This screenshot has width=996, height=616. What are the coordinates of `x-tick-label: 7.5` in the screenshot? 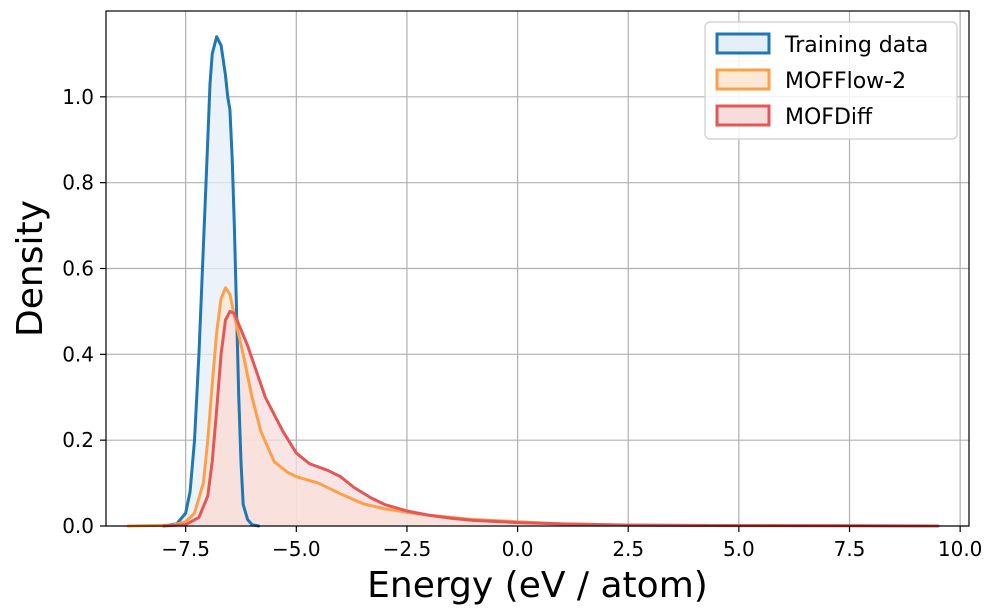 It's located at (850, 549).